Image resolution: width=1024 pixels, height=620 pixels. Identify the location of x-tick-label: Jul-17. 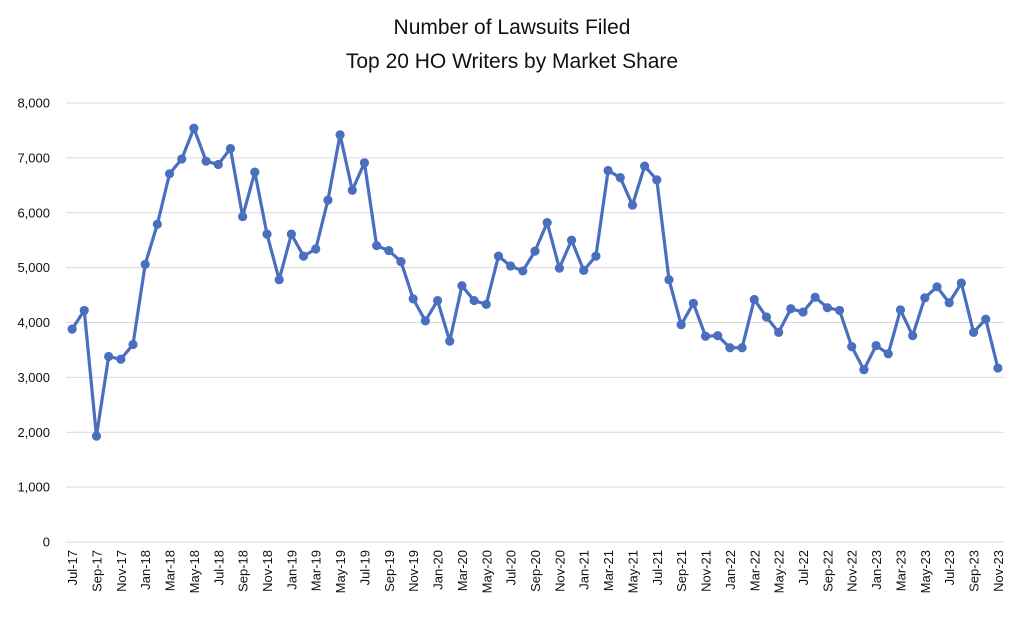
(72, 567).